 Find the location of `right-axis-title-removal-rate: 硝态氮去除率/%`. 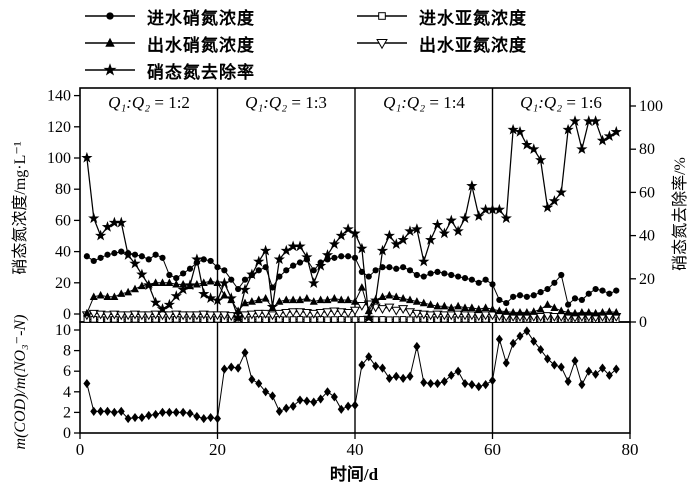

right-axis-title-removal-rate: 硝态氮去除率/% is located at coordinates (680, 214).